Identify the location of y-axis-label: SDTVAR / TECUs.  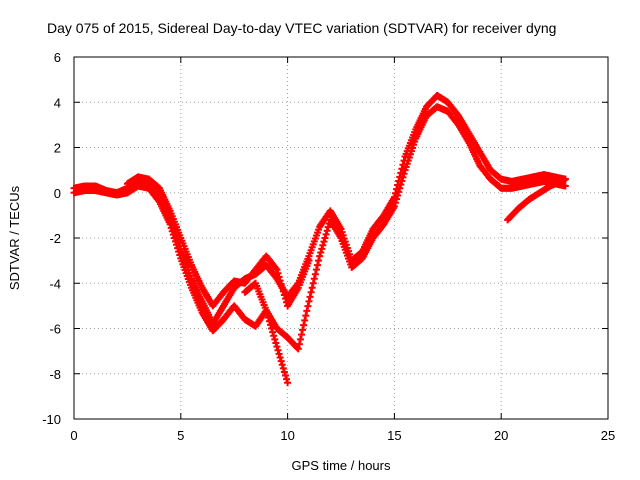
(14, 237).